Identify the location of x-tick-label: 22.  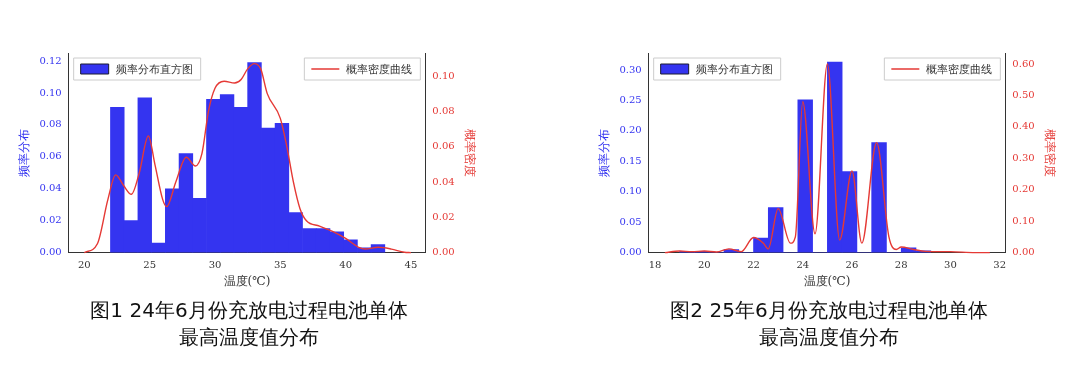
(753, 265).